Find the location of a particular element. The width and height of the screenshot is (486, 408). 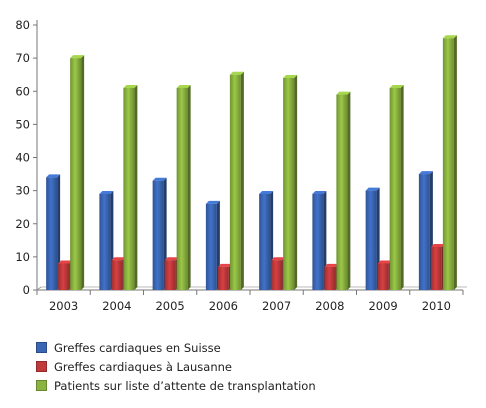

x-tick-label: 2009 is located at coordinates (382, 306).